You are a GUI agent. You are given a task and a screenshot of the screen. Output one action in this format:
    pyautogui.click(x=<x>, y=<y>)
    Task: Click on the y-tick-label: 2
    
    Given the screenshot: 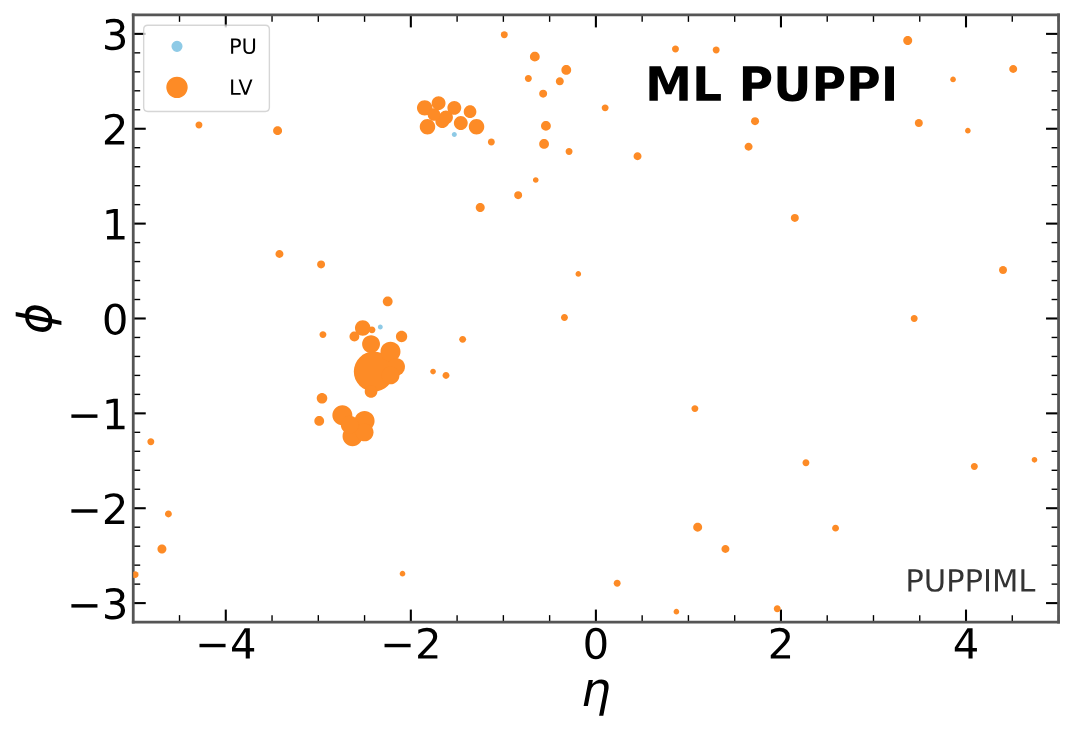 What is the action you would take?
    pyautogui.click(x=114, y=129)
    